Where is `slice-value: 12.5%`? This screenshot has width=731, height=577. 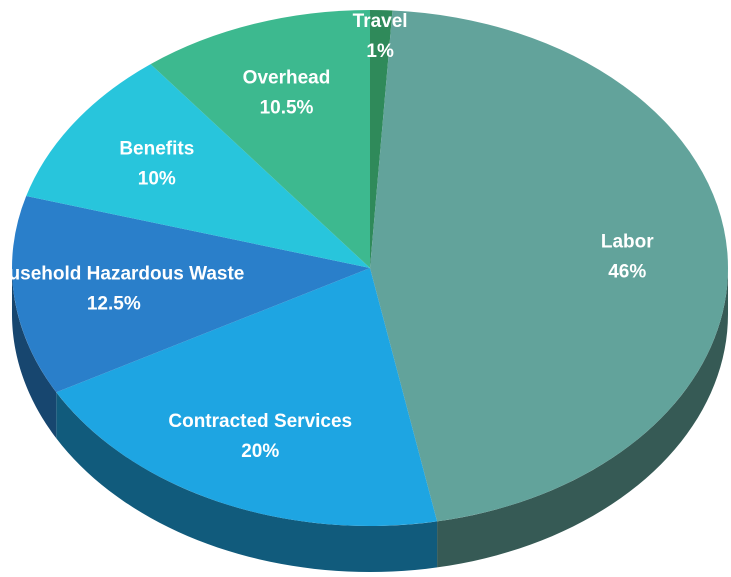 slice-value: 12.5% is located at coordinates (114, 303).